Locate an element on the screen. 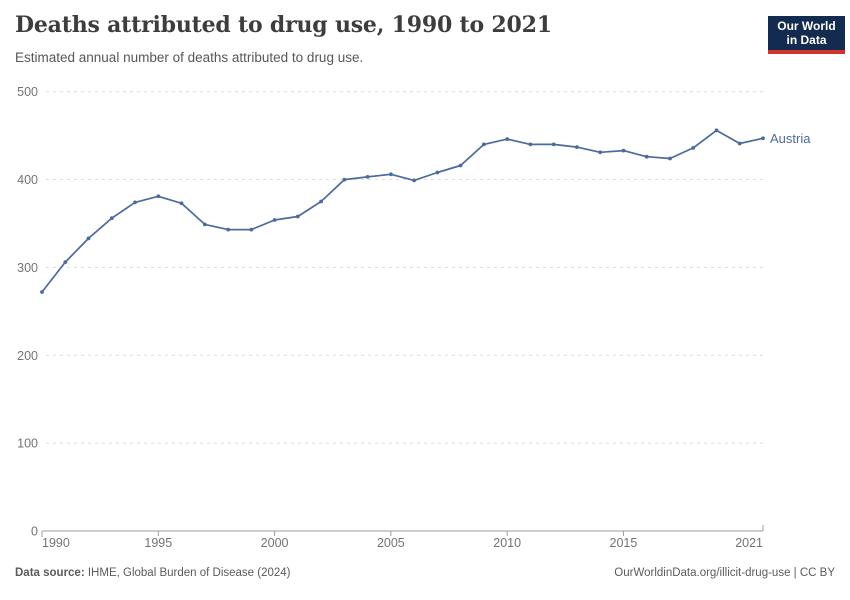  owid-logo: Our World in Data is located at coordinates (806, 35).